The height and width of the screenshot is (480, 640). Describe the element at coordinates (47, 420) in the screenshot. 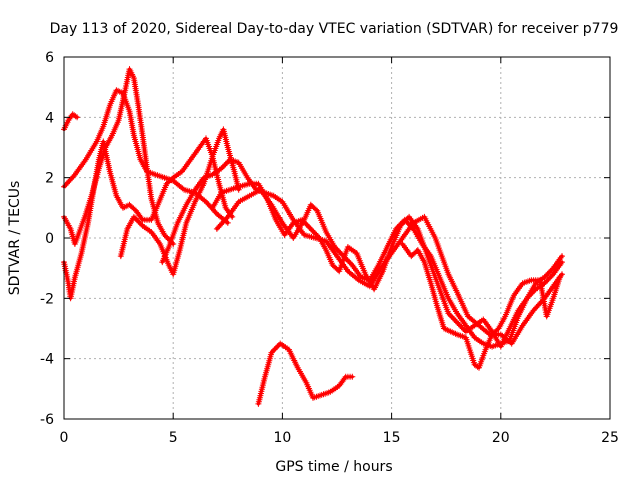

I see `y-tick-label: -6` at that location.